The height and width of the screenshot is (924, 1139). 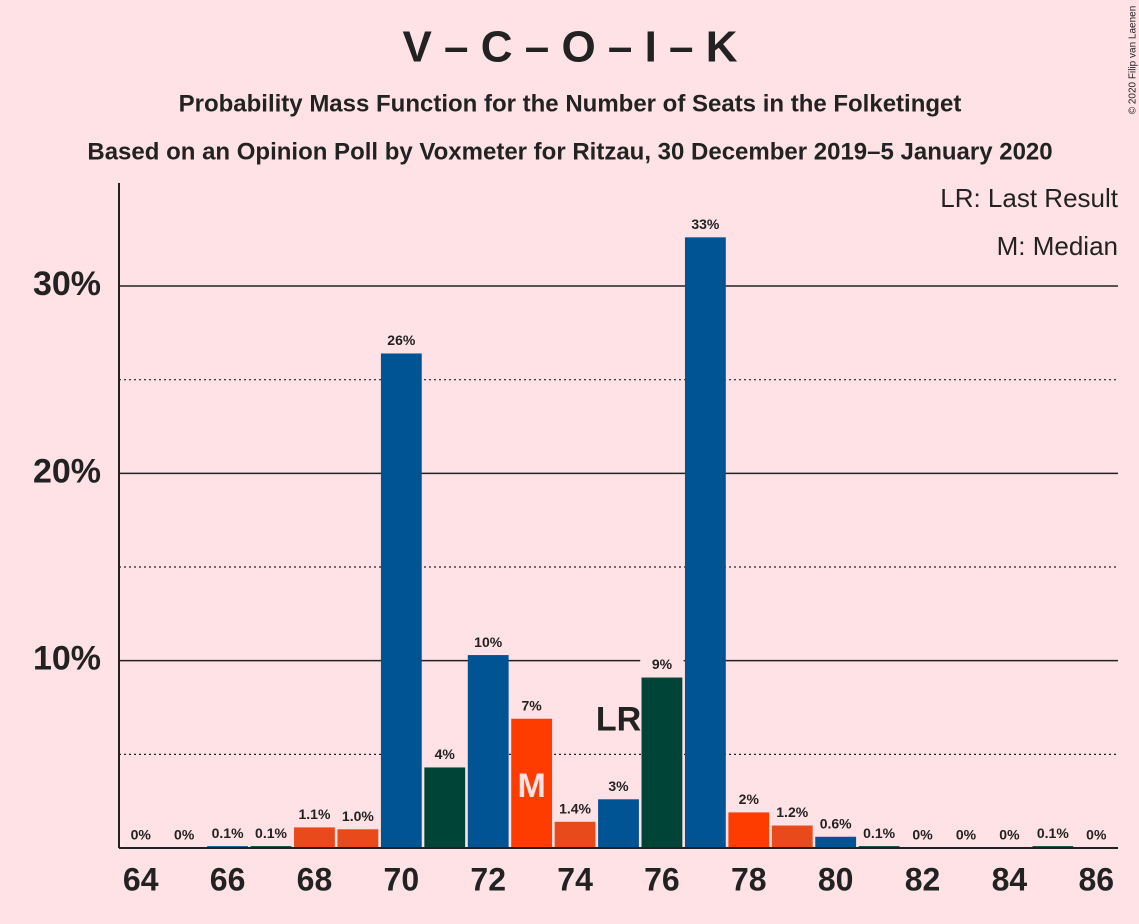 I want to click on value-label: 4%, so click(x=445, y=754).